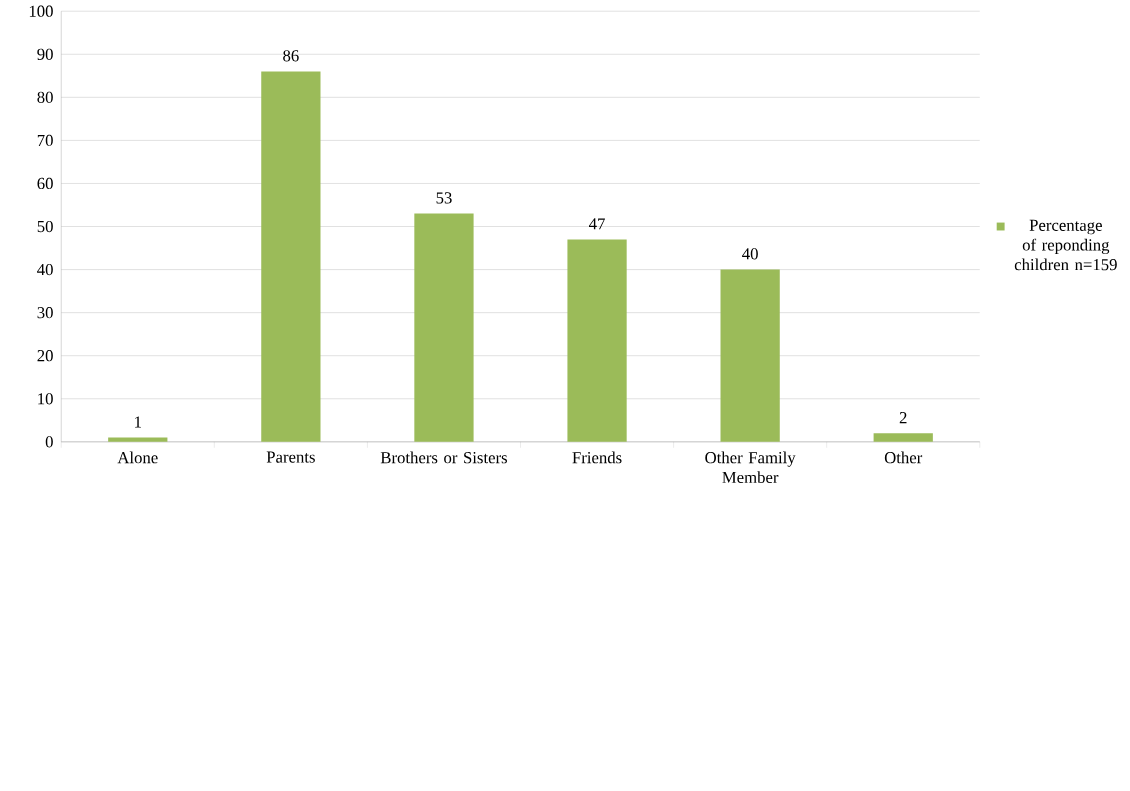 This screenshot has width=1130, height=791. What do you see at coordinates (597, 457) in the screenshot?
I see `x-tick-label: Friends` at bounding box center [597, 457].